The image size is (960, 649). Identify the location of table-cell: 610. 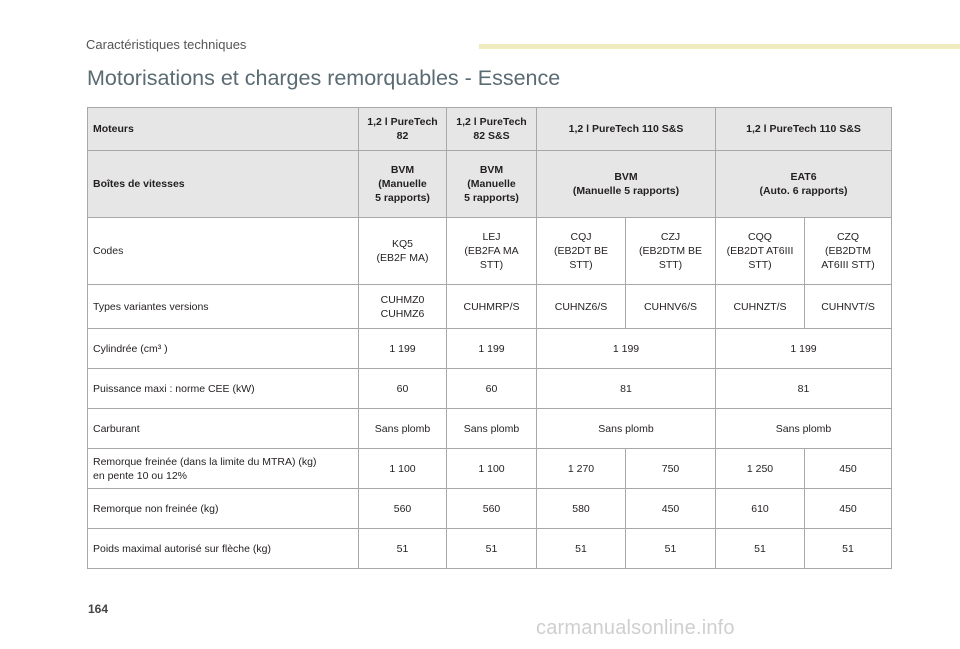
(760, 508).